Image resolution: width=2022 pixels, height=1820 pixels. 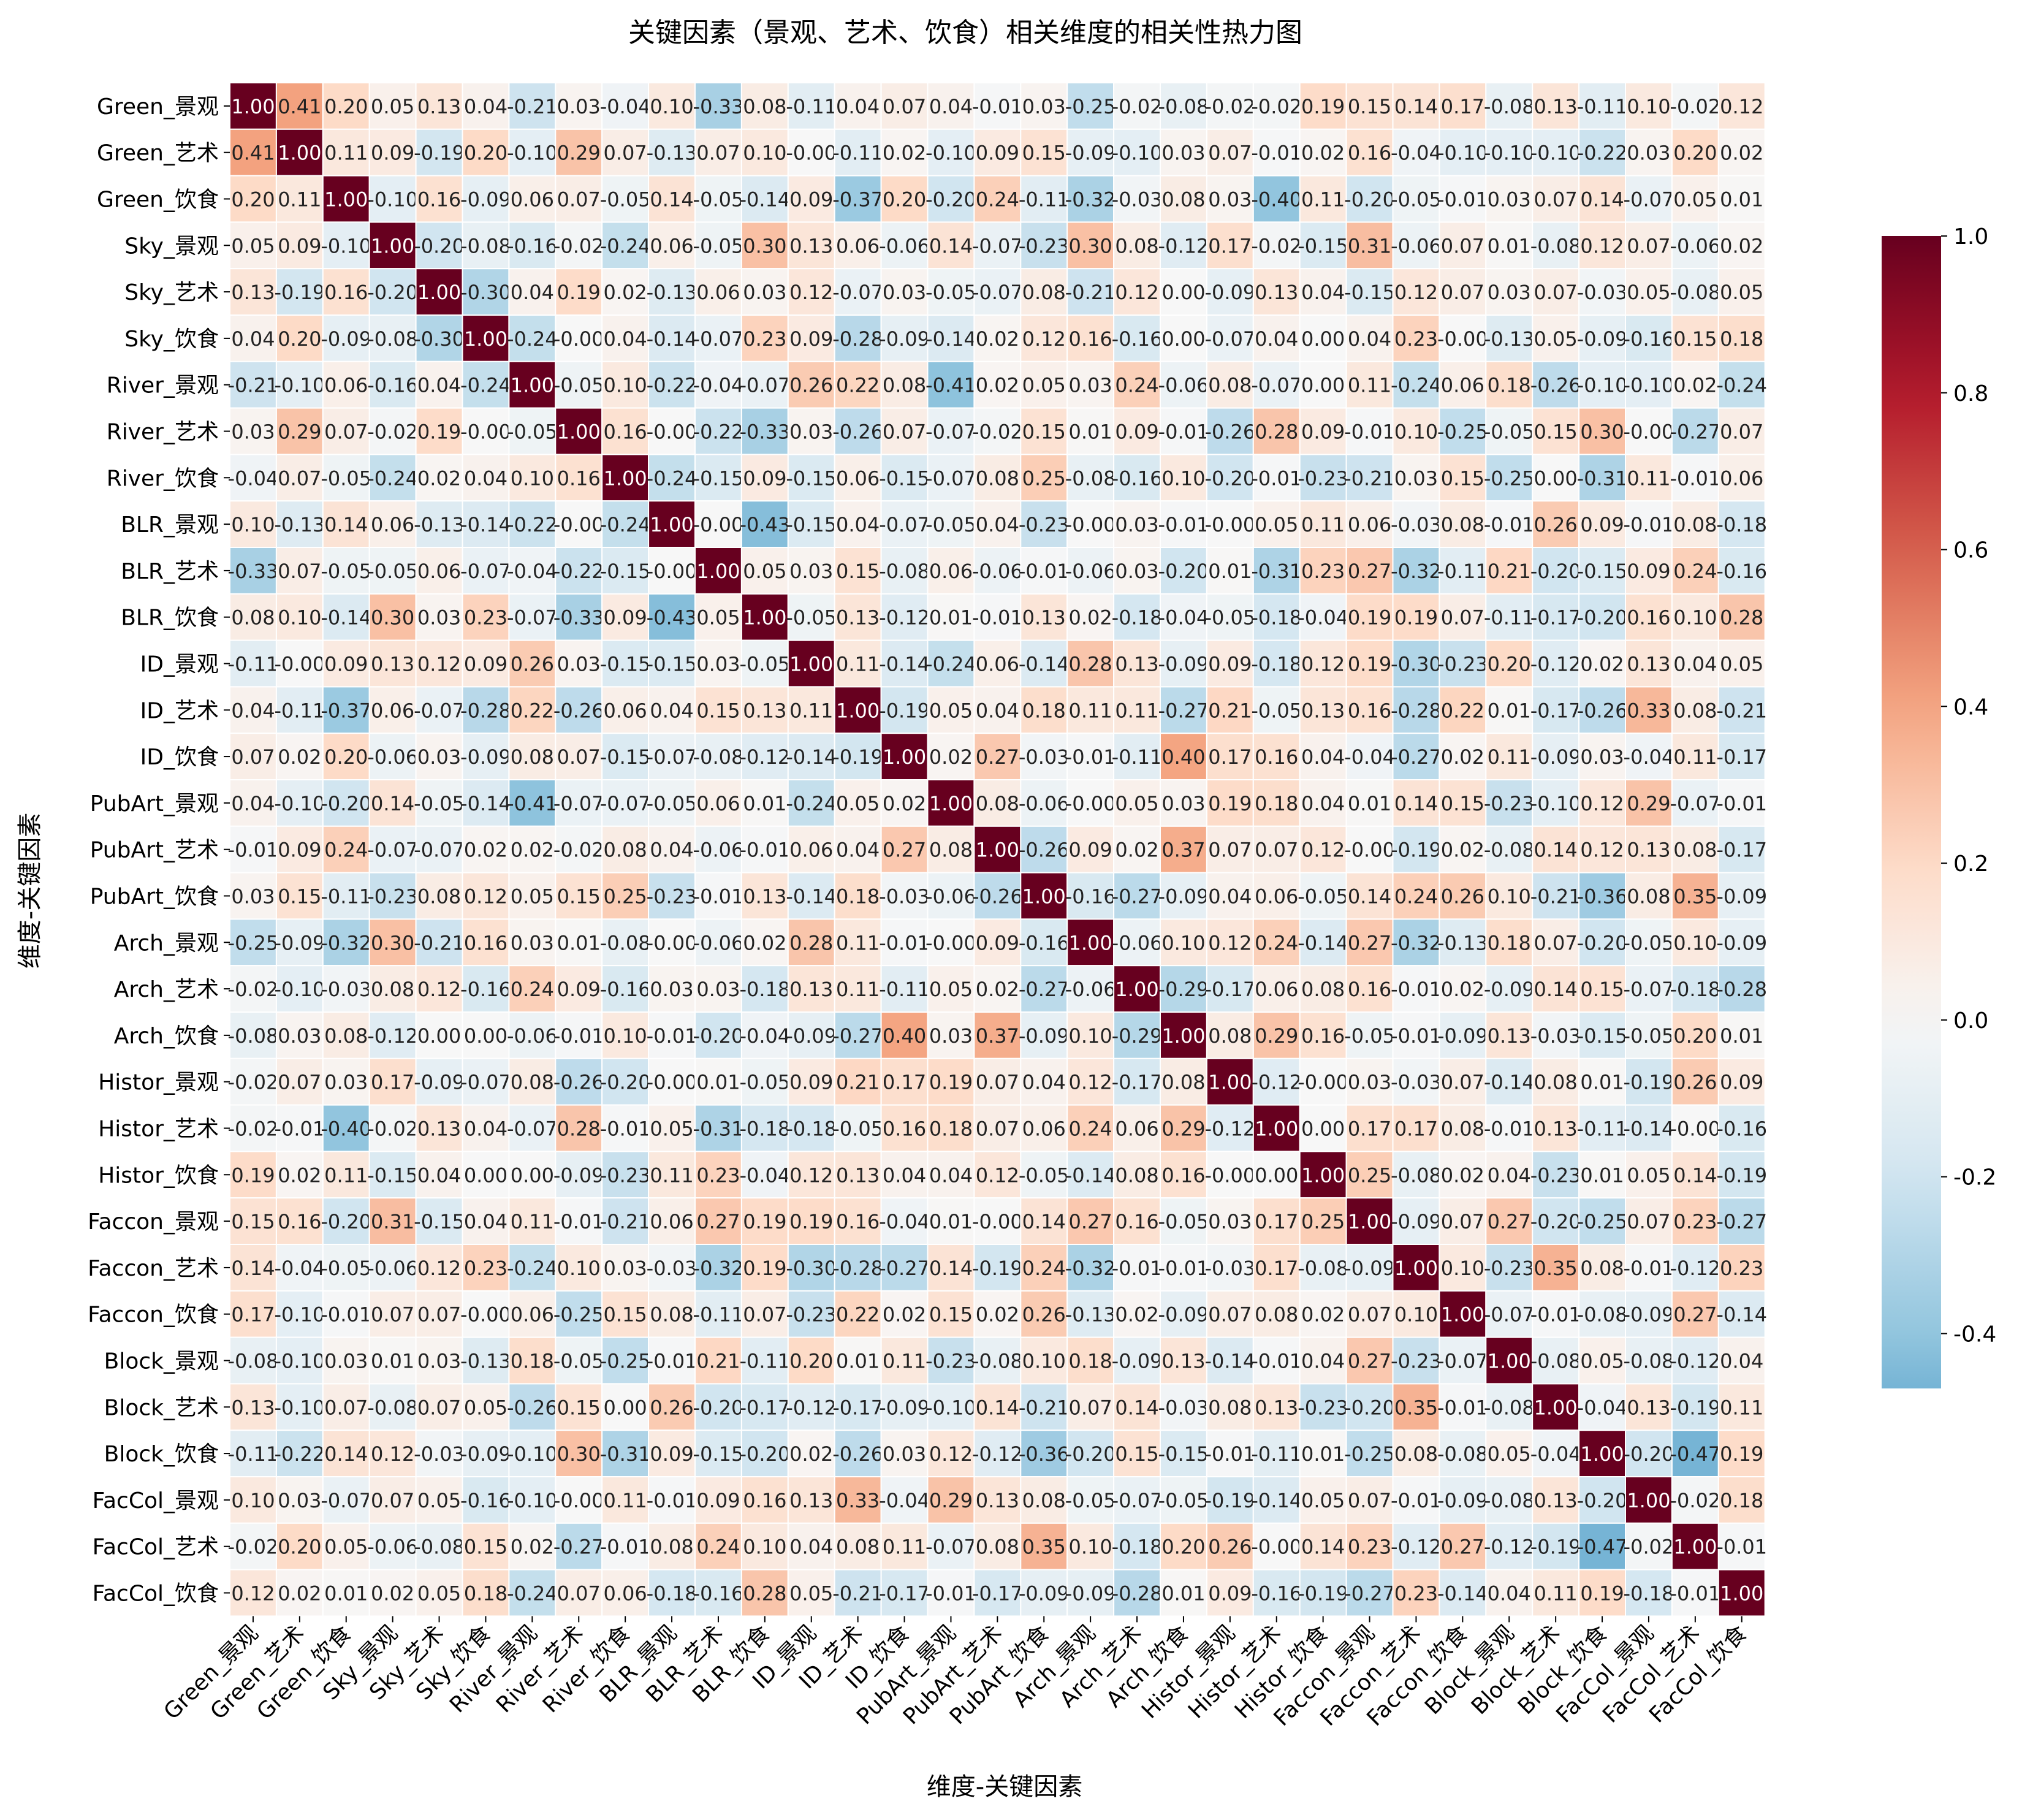 I want to click on cell-value-label: -0.00, so click(x=1090, y=524).